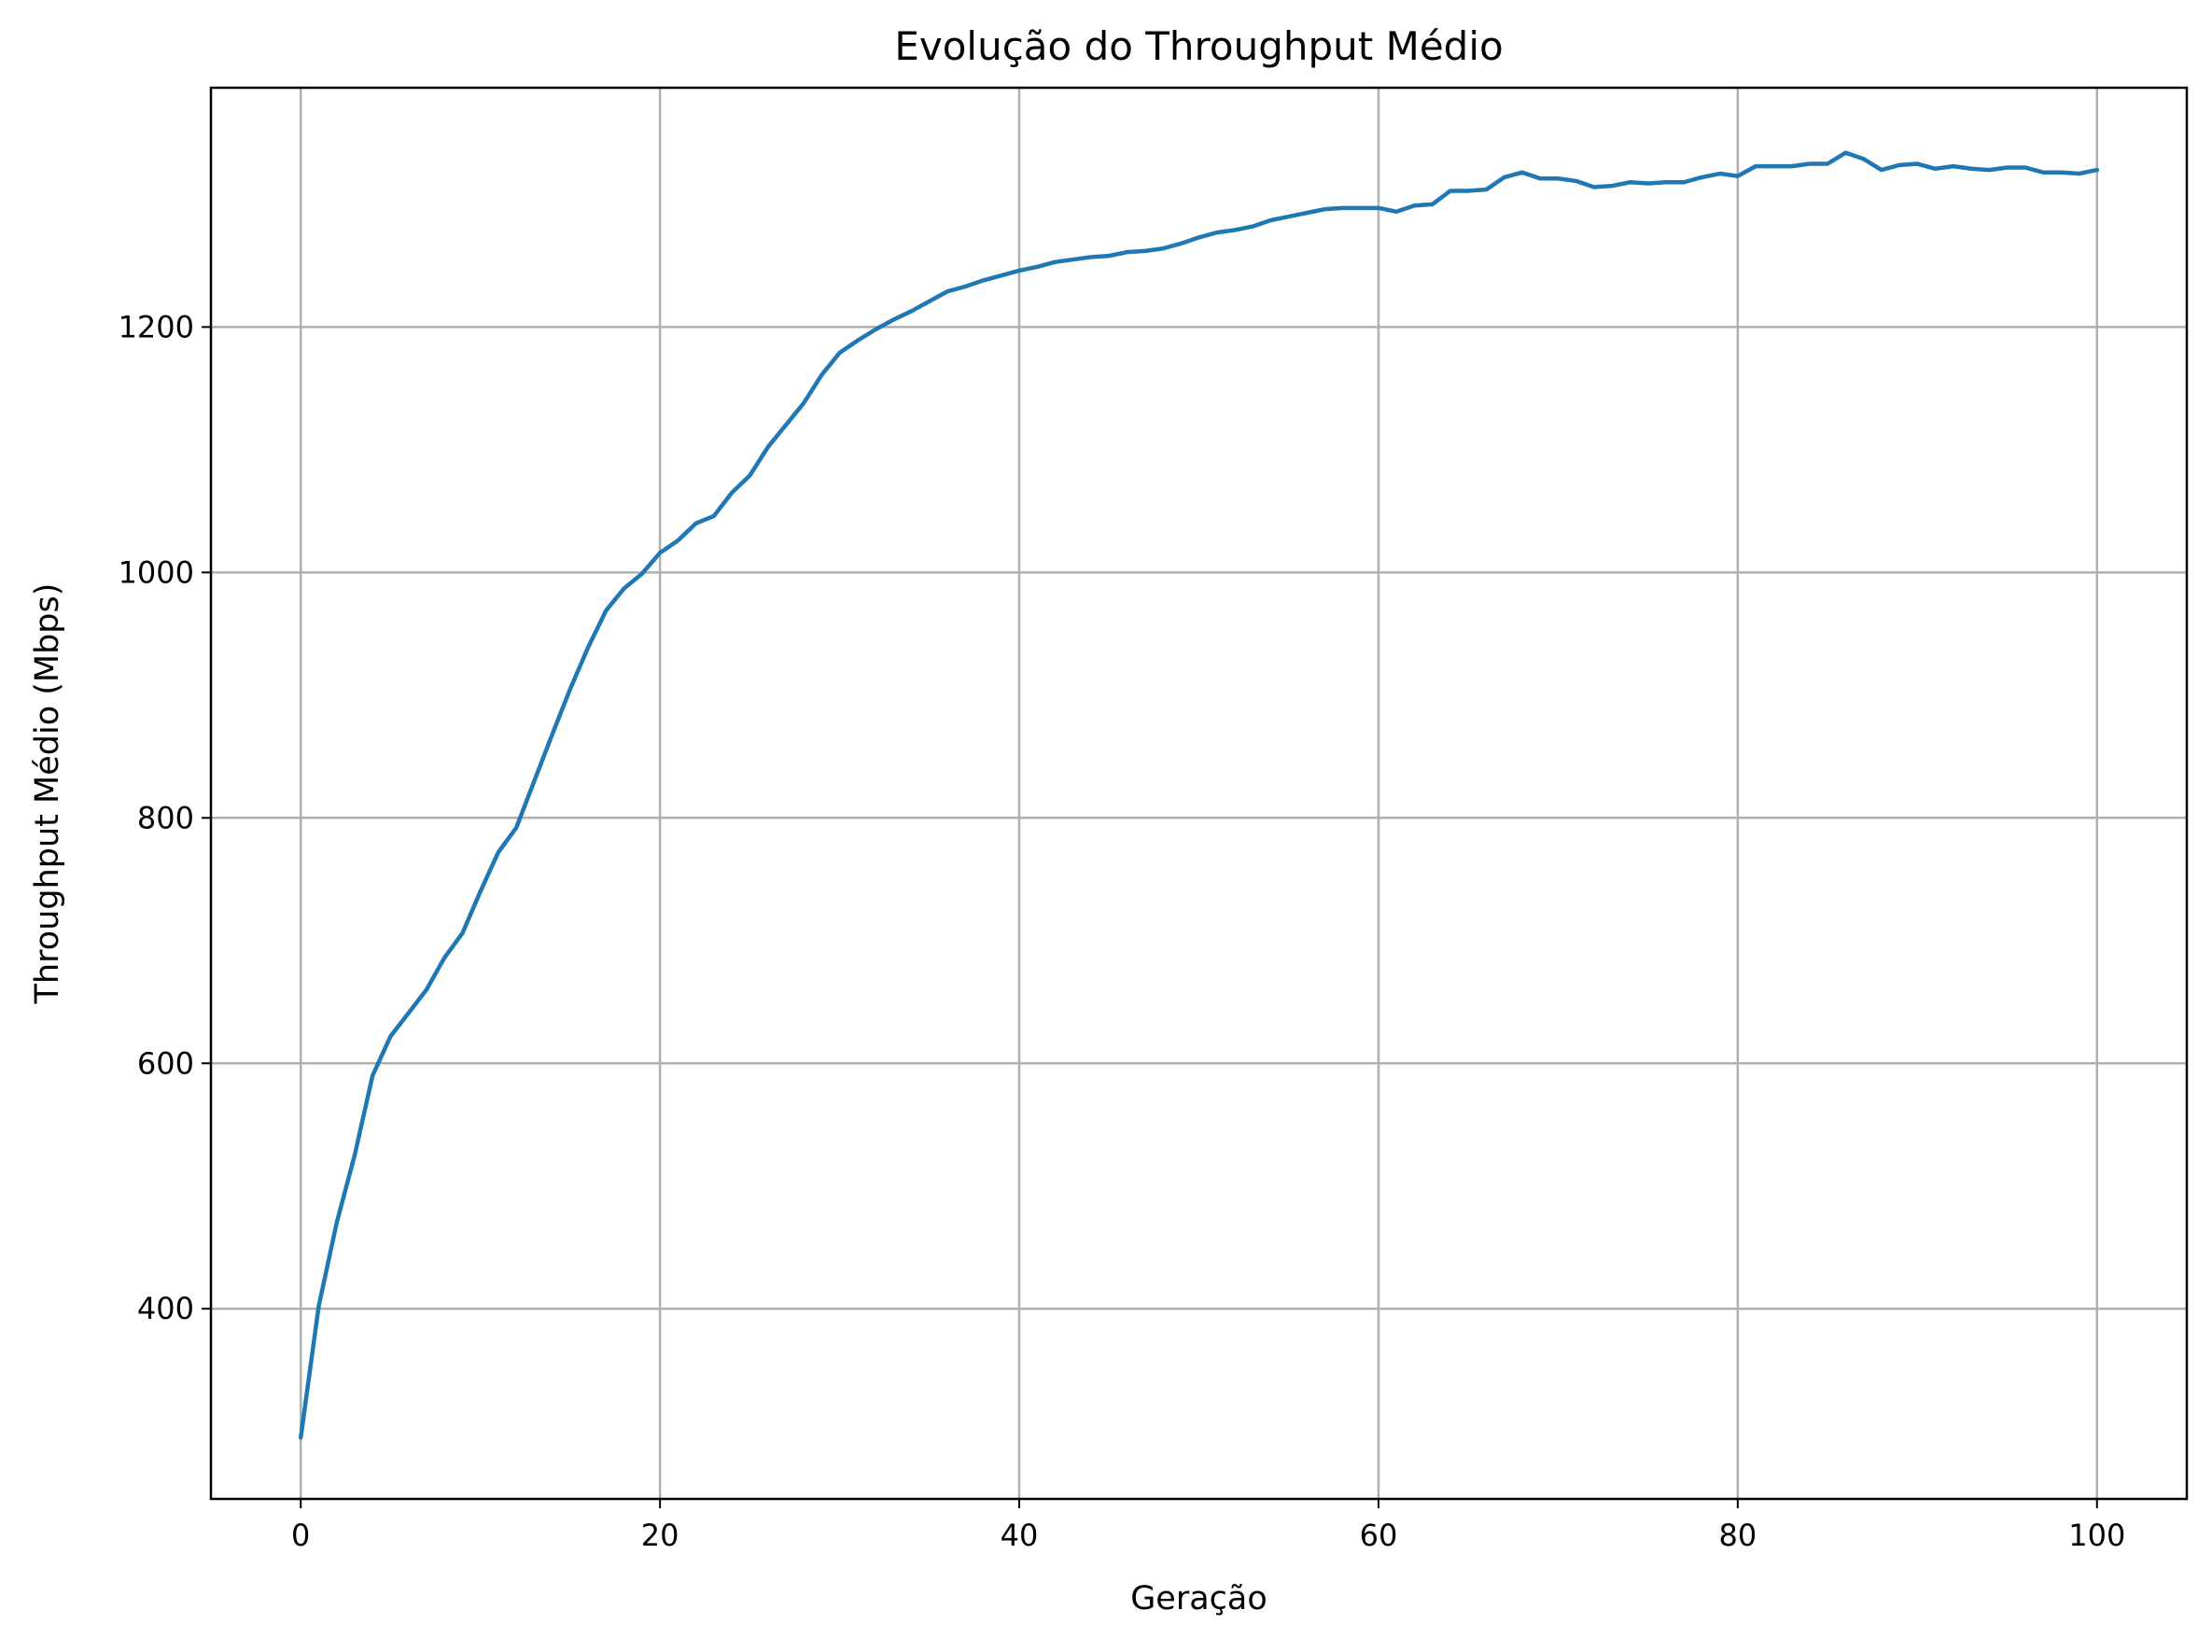 This screenshot has height=1652, width=2212. What do you see at coordinates (156, 326) in the screenshot?
I see `y-tick-label-1200: 1200` at bounding box center [156, 326].